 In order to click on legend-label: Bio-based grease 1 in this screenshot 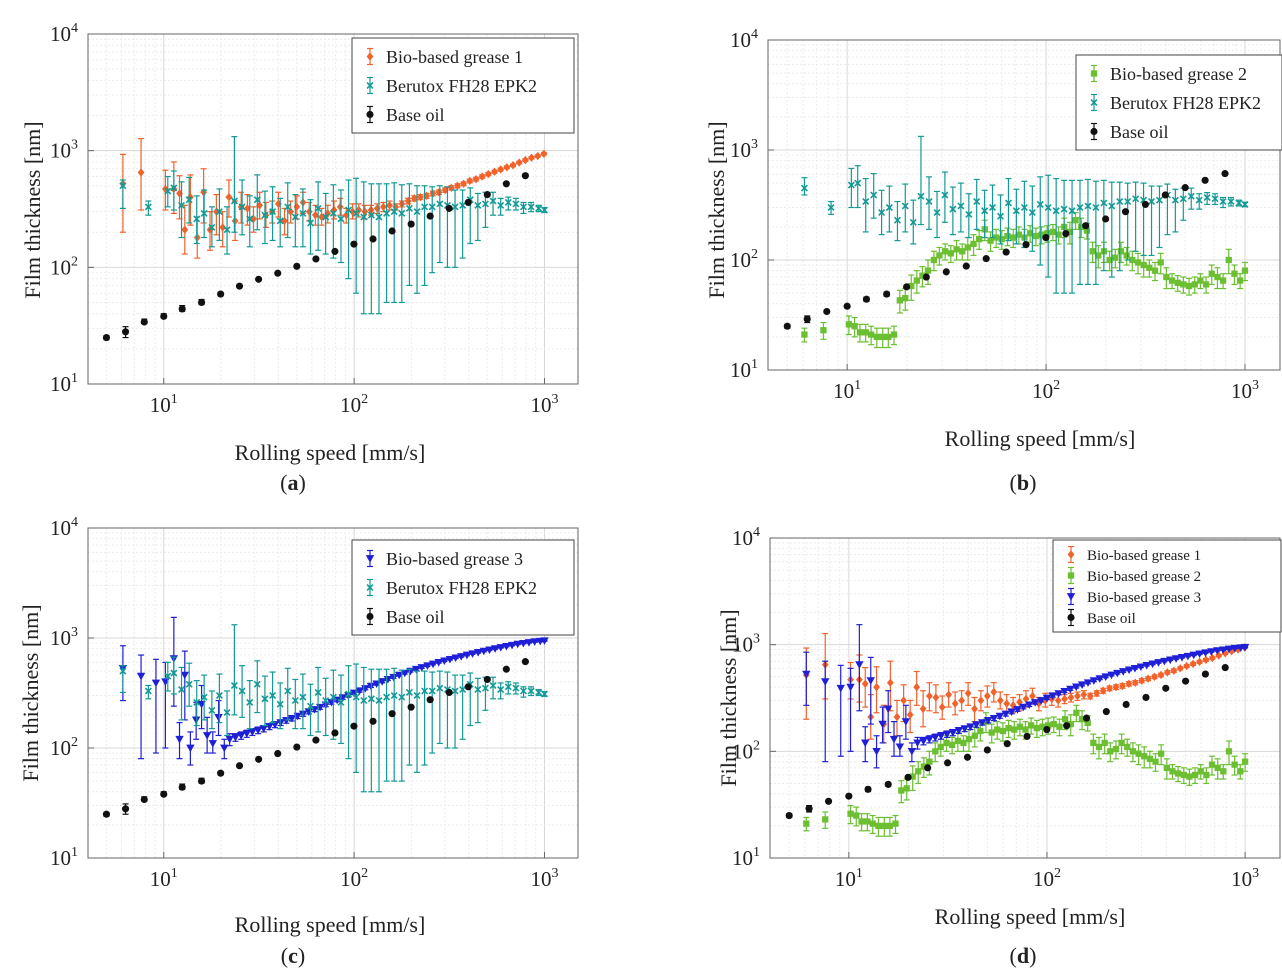, I will do `click(1144, 556)`.